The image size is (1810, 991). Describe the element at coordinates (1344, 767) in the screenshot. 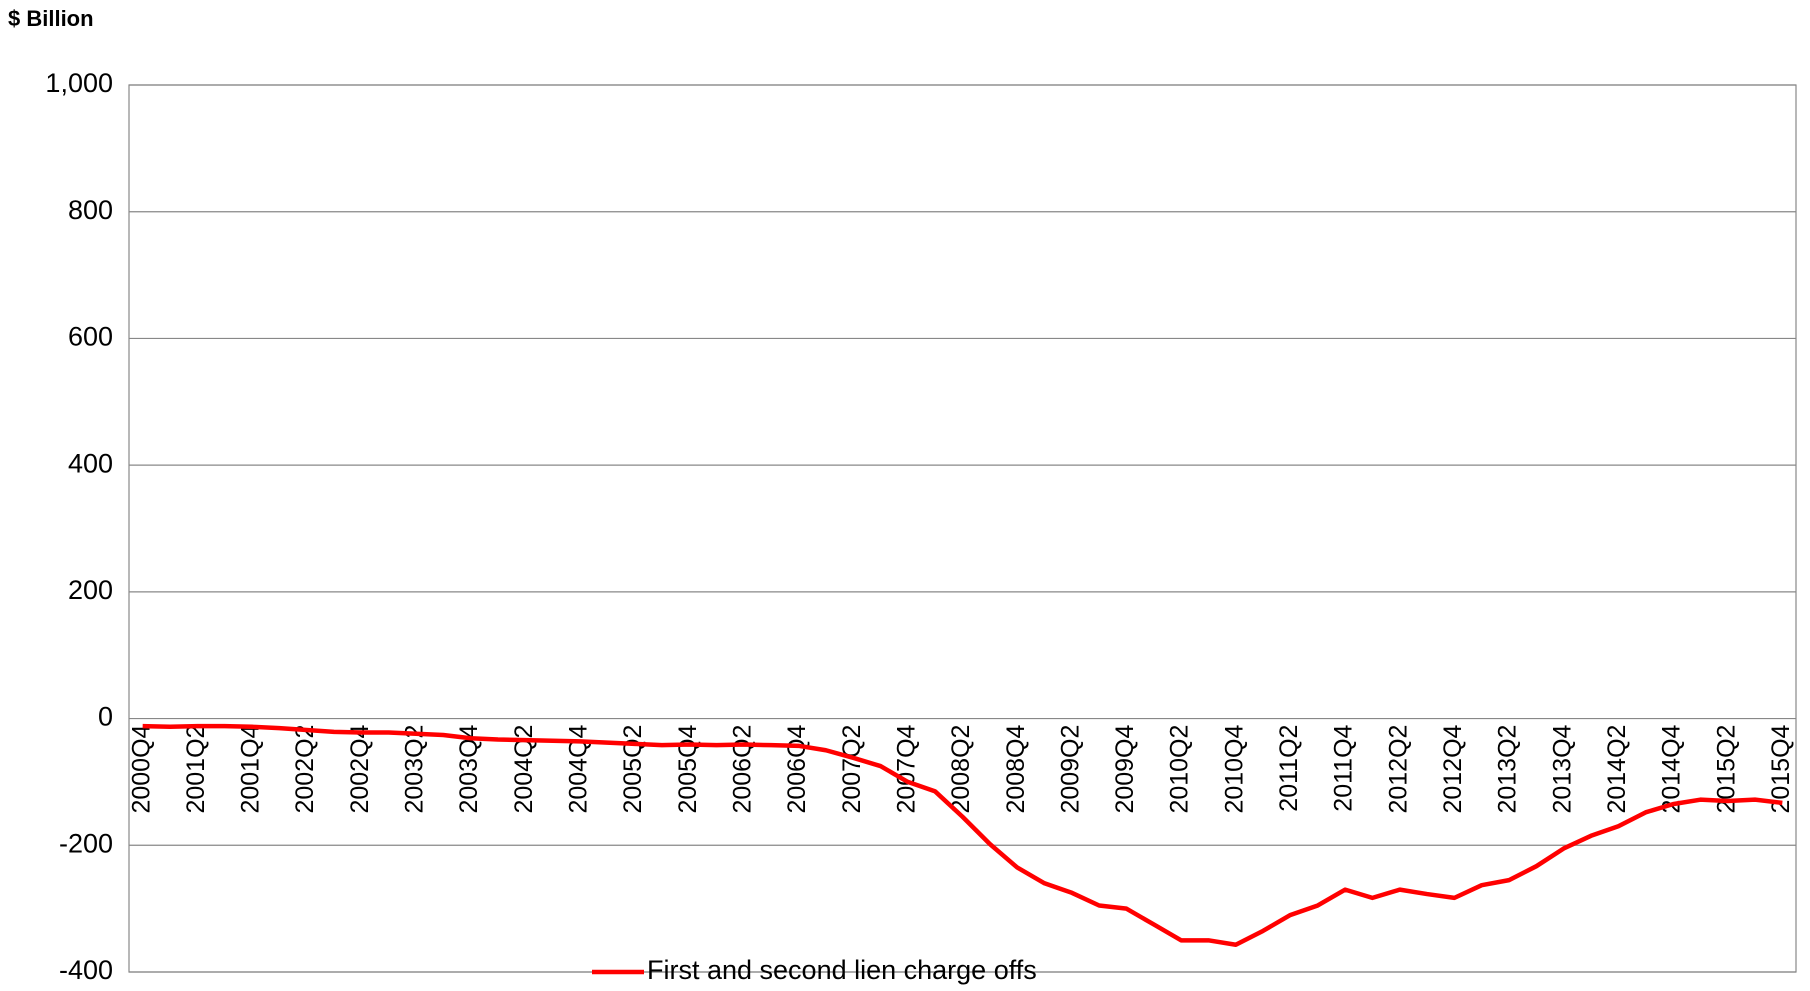

I see `x-tick-label: 2011Q4` at that location.